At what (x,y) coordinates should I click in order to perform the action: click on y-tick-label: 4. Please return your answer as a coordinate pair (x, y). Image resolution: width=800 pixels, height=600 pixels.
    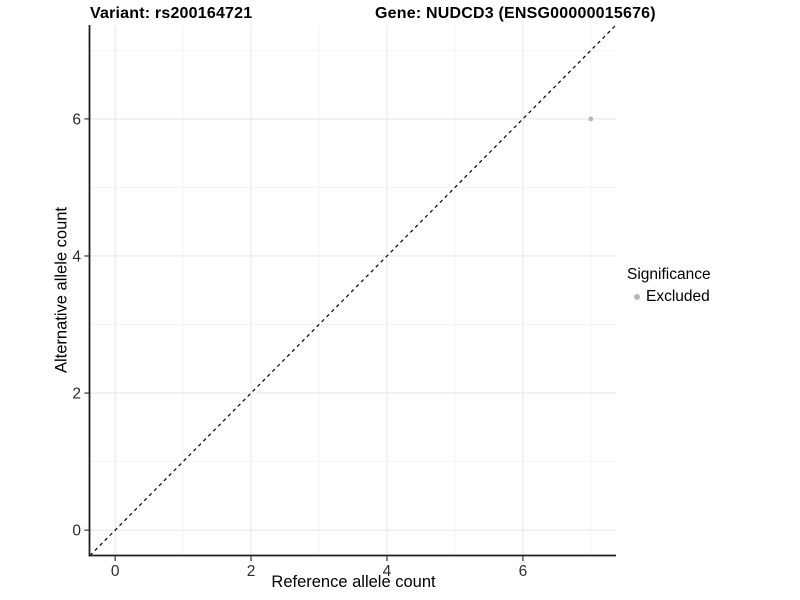
    Looking at the image, I should click on (76, 256).